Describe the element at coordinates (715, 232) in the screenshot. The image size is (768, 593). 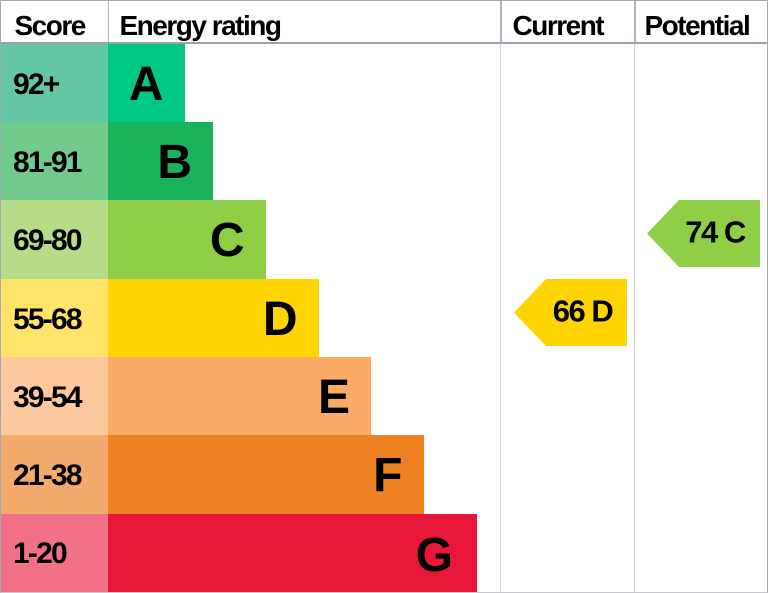
I see `svg-text: 74 C` at that location.